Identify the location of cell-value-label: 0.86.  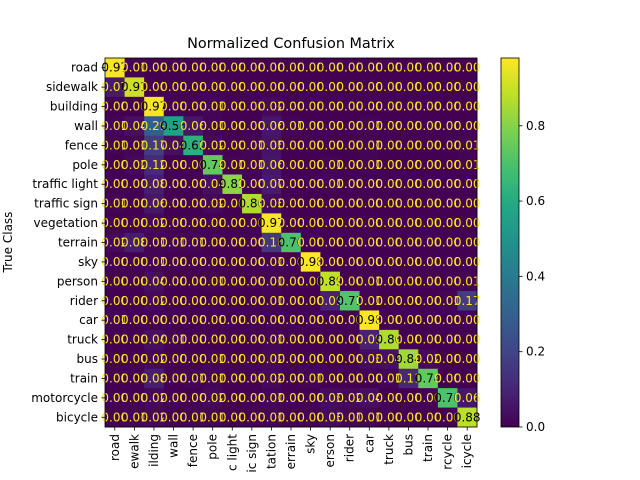
(389, 340).